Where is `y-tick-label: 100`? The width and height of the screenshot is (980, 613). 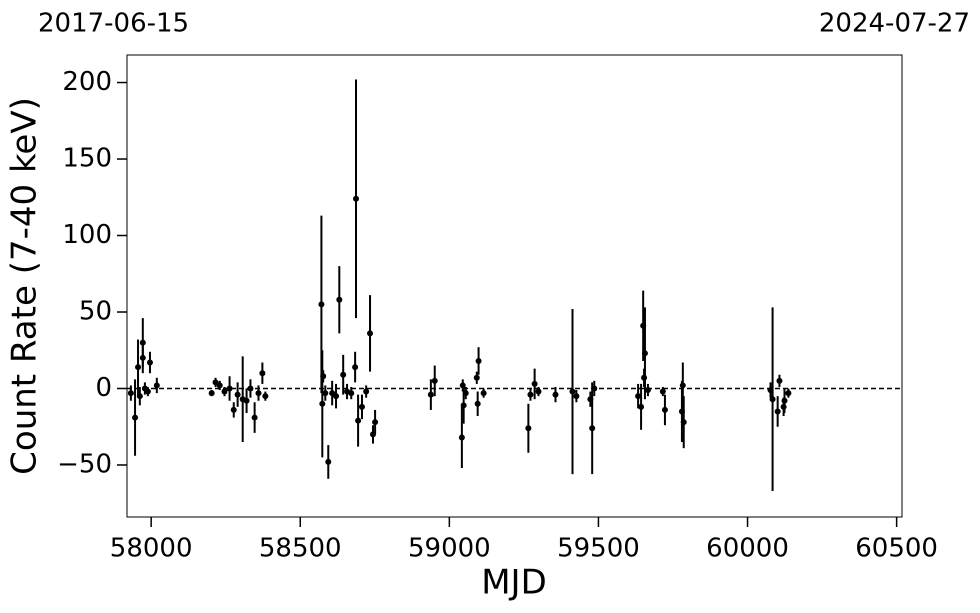
y-tick-label: 100 is located at coordinates (87, 235).